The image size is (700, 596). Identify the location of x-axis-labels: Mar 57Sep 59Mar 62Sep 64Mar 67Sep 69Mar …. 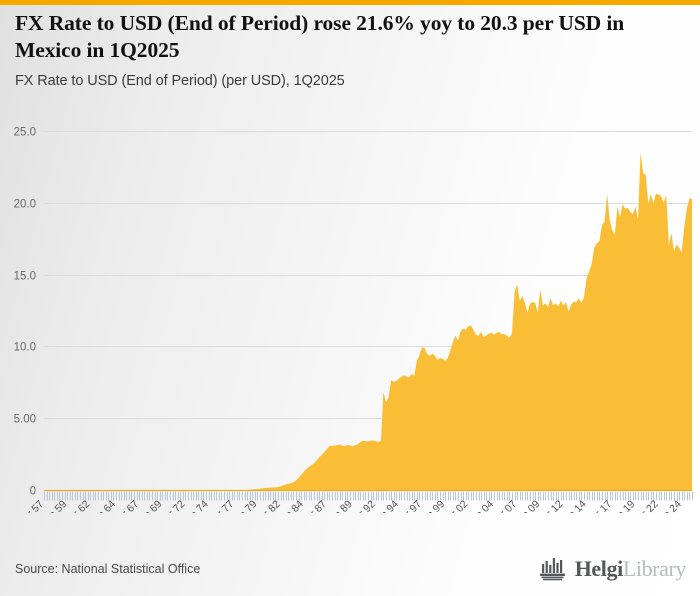
(349, 505).